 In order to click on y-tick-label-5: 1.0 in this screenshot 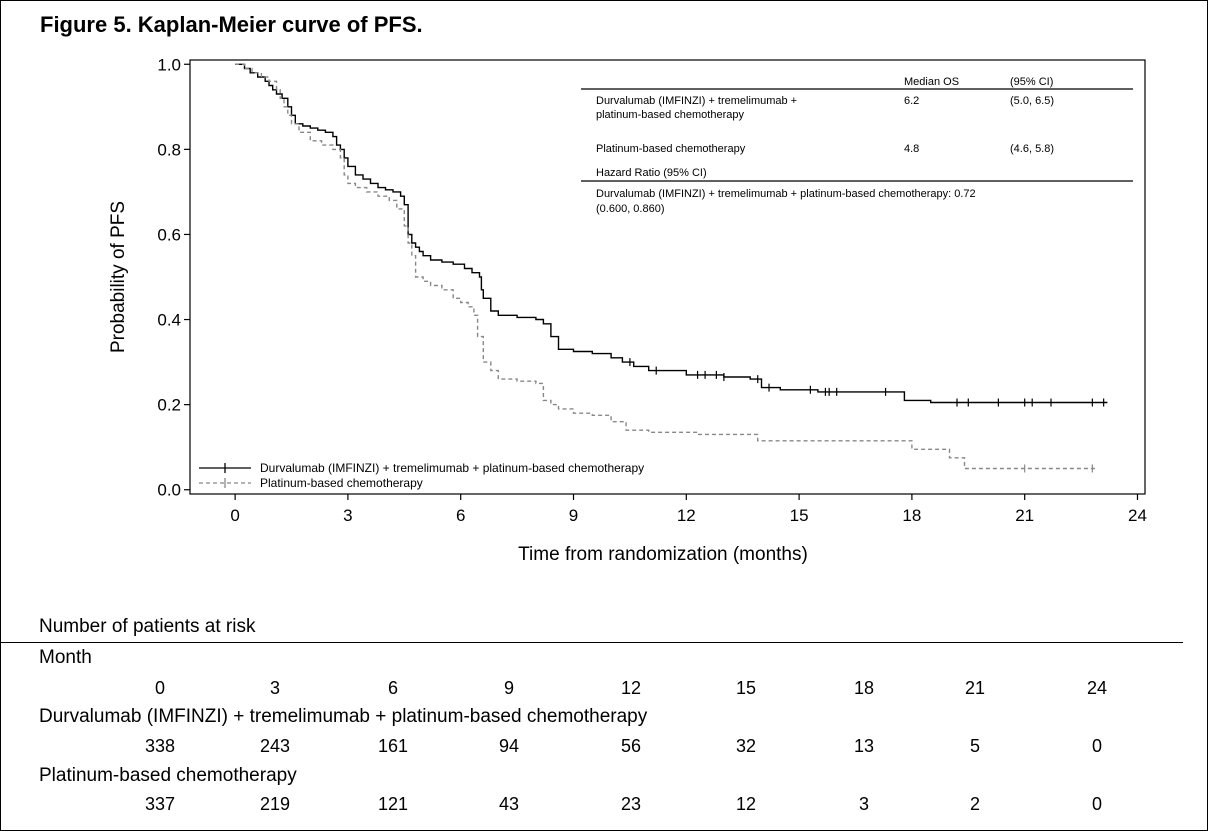, I will do `click(169, 64)`.